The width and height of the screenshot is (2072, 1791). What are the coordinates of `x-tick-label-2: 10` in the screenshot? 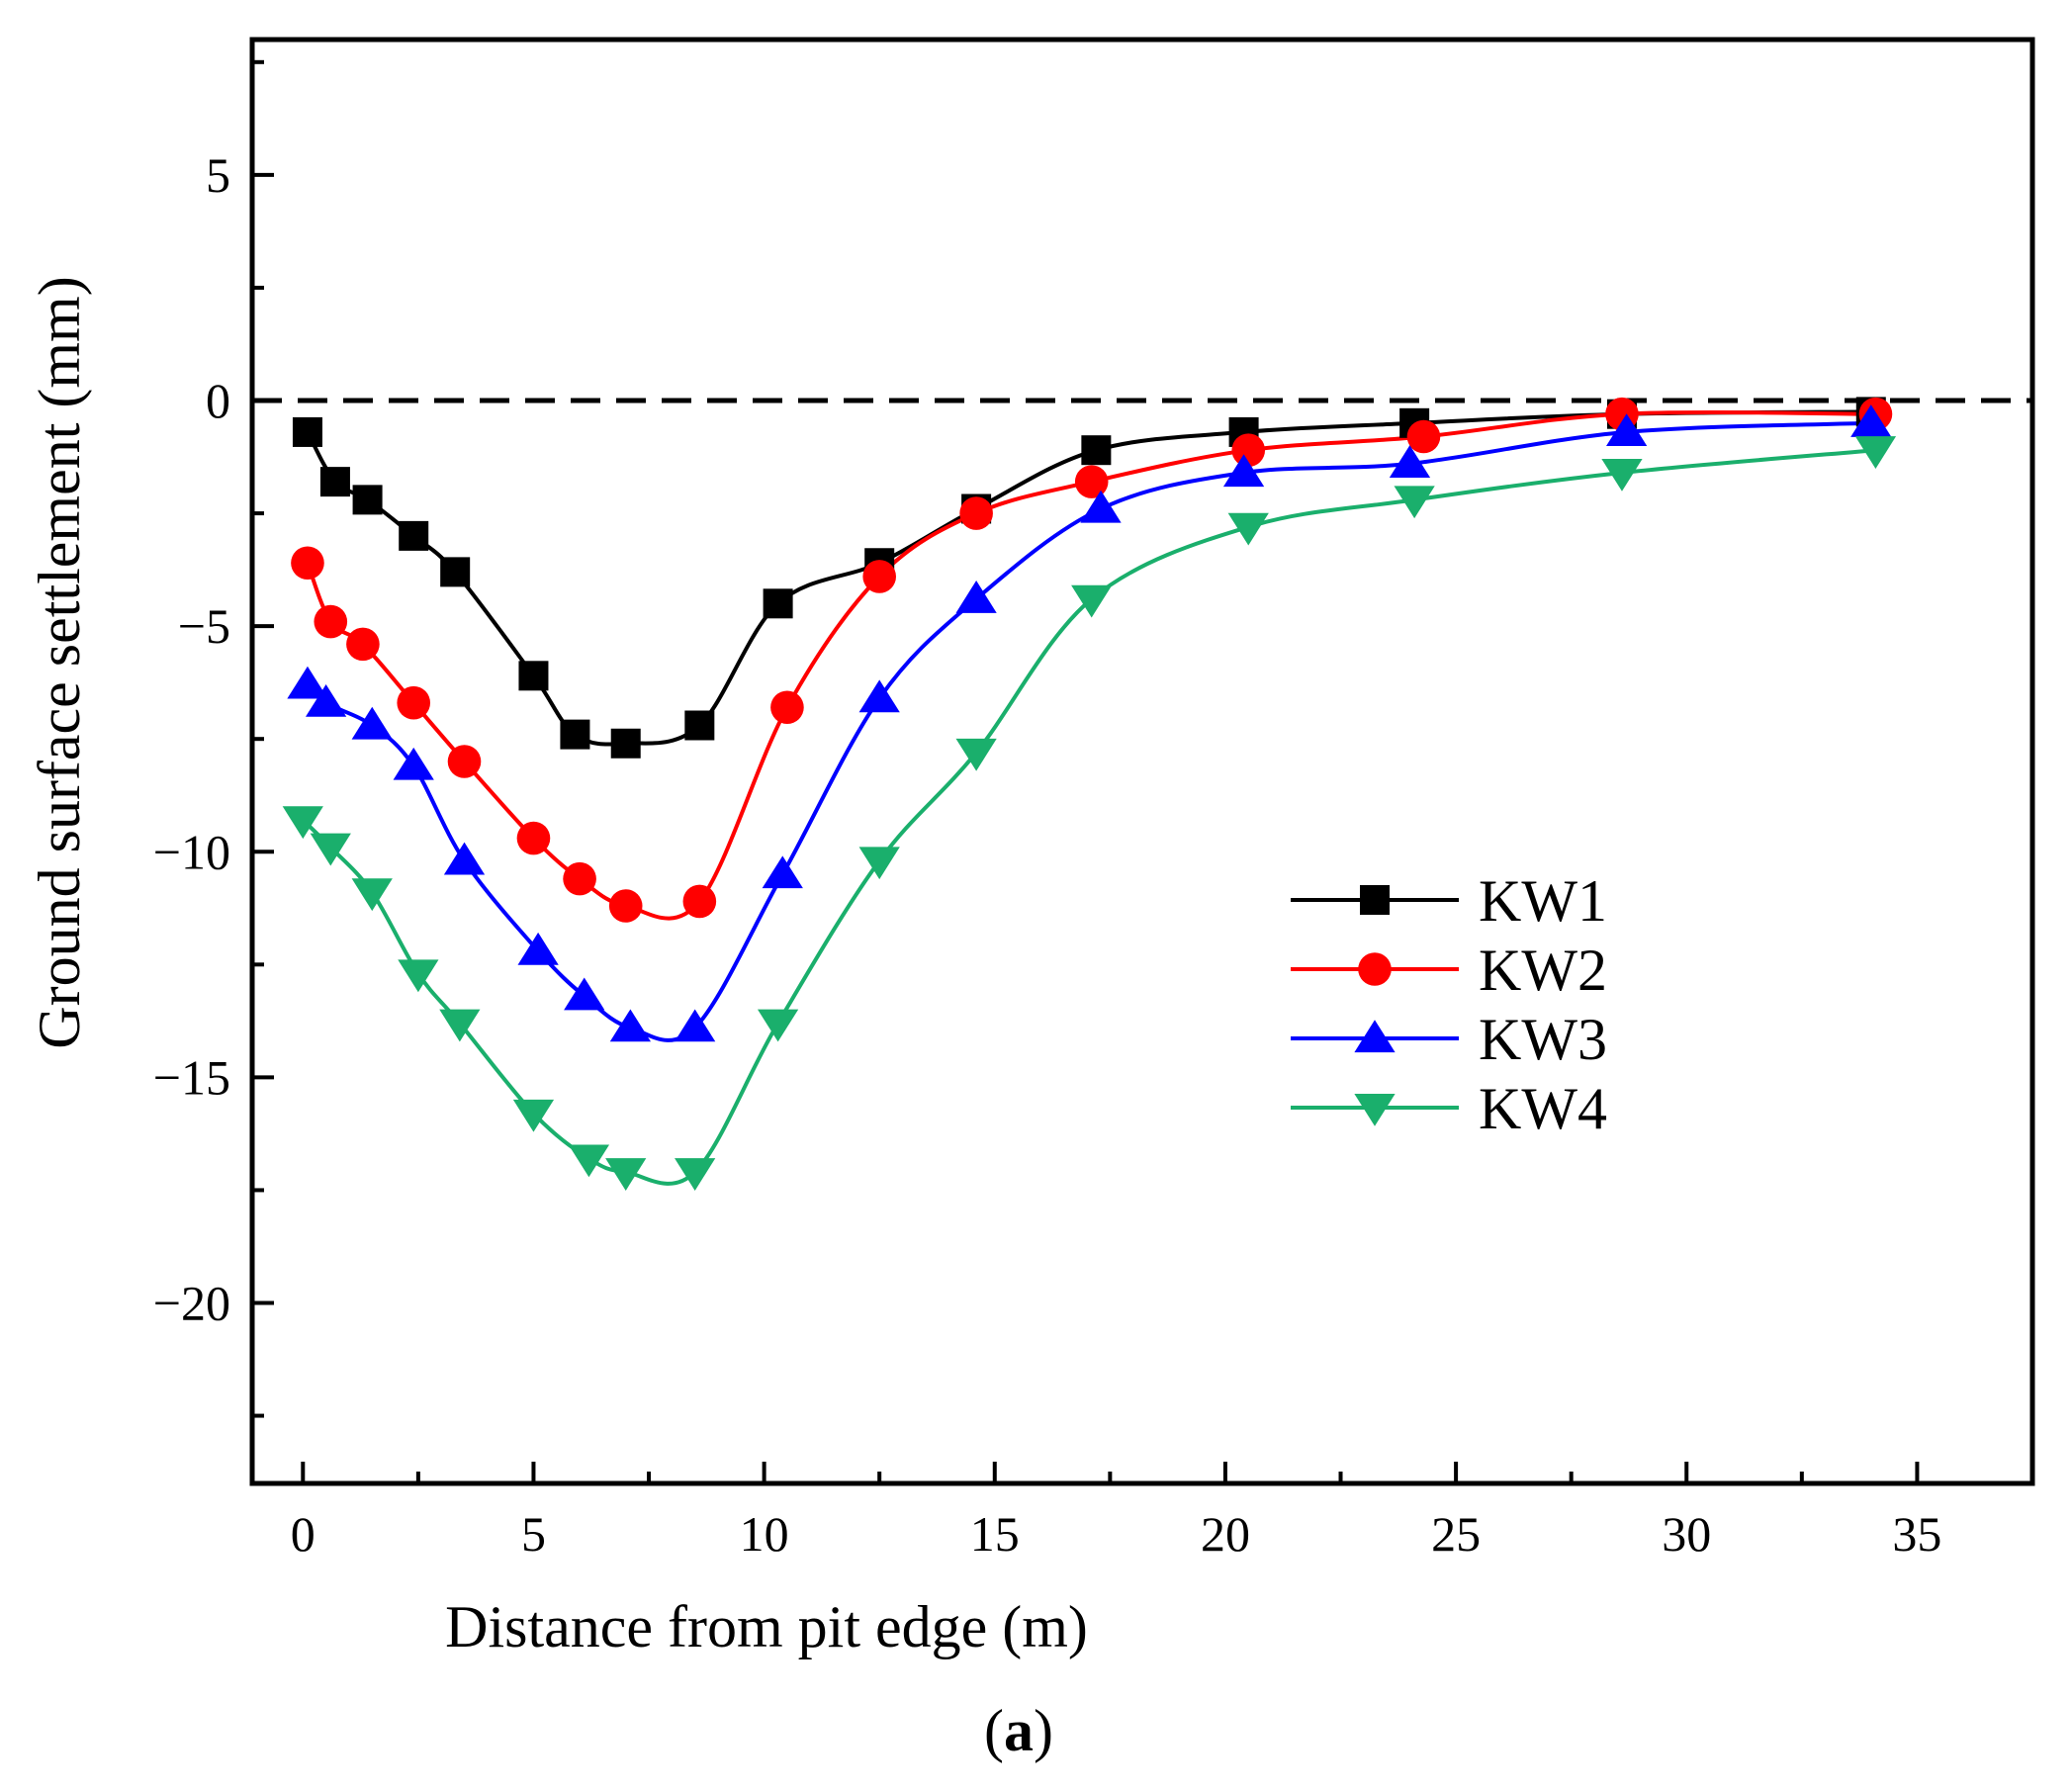 It's located at (764, 1534).